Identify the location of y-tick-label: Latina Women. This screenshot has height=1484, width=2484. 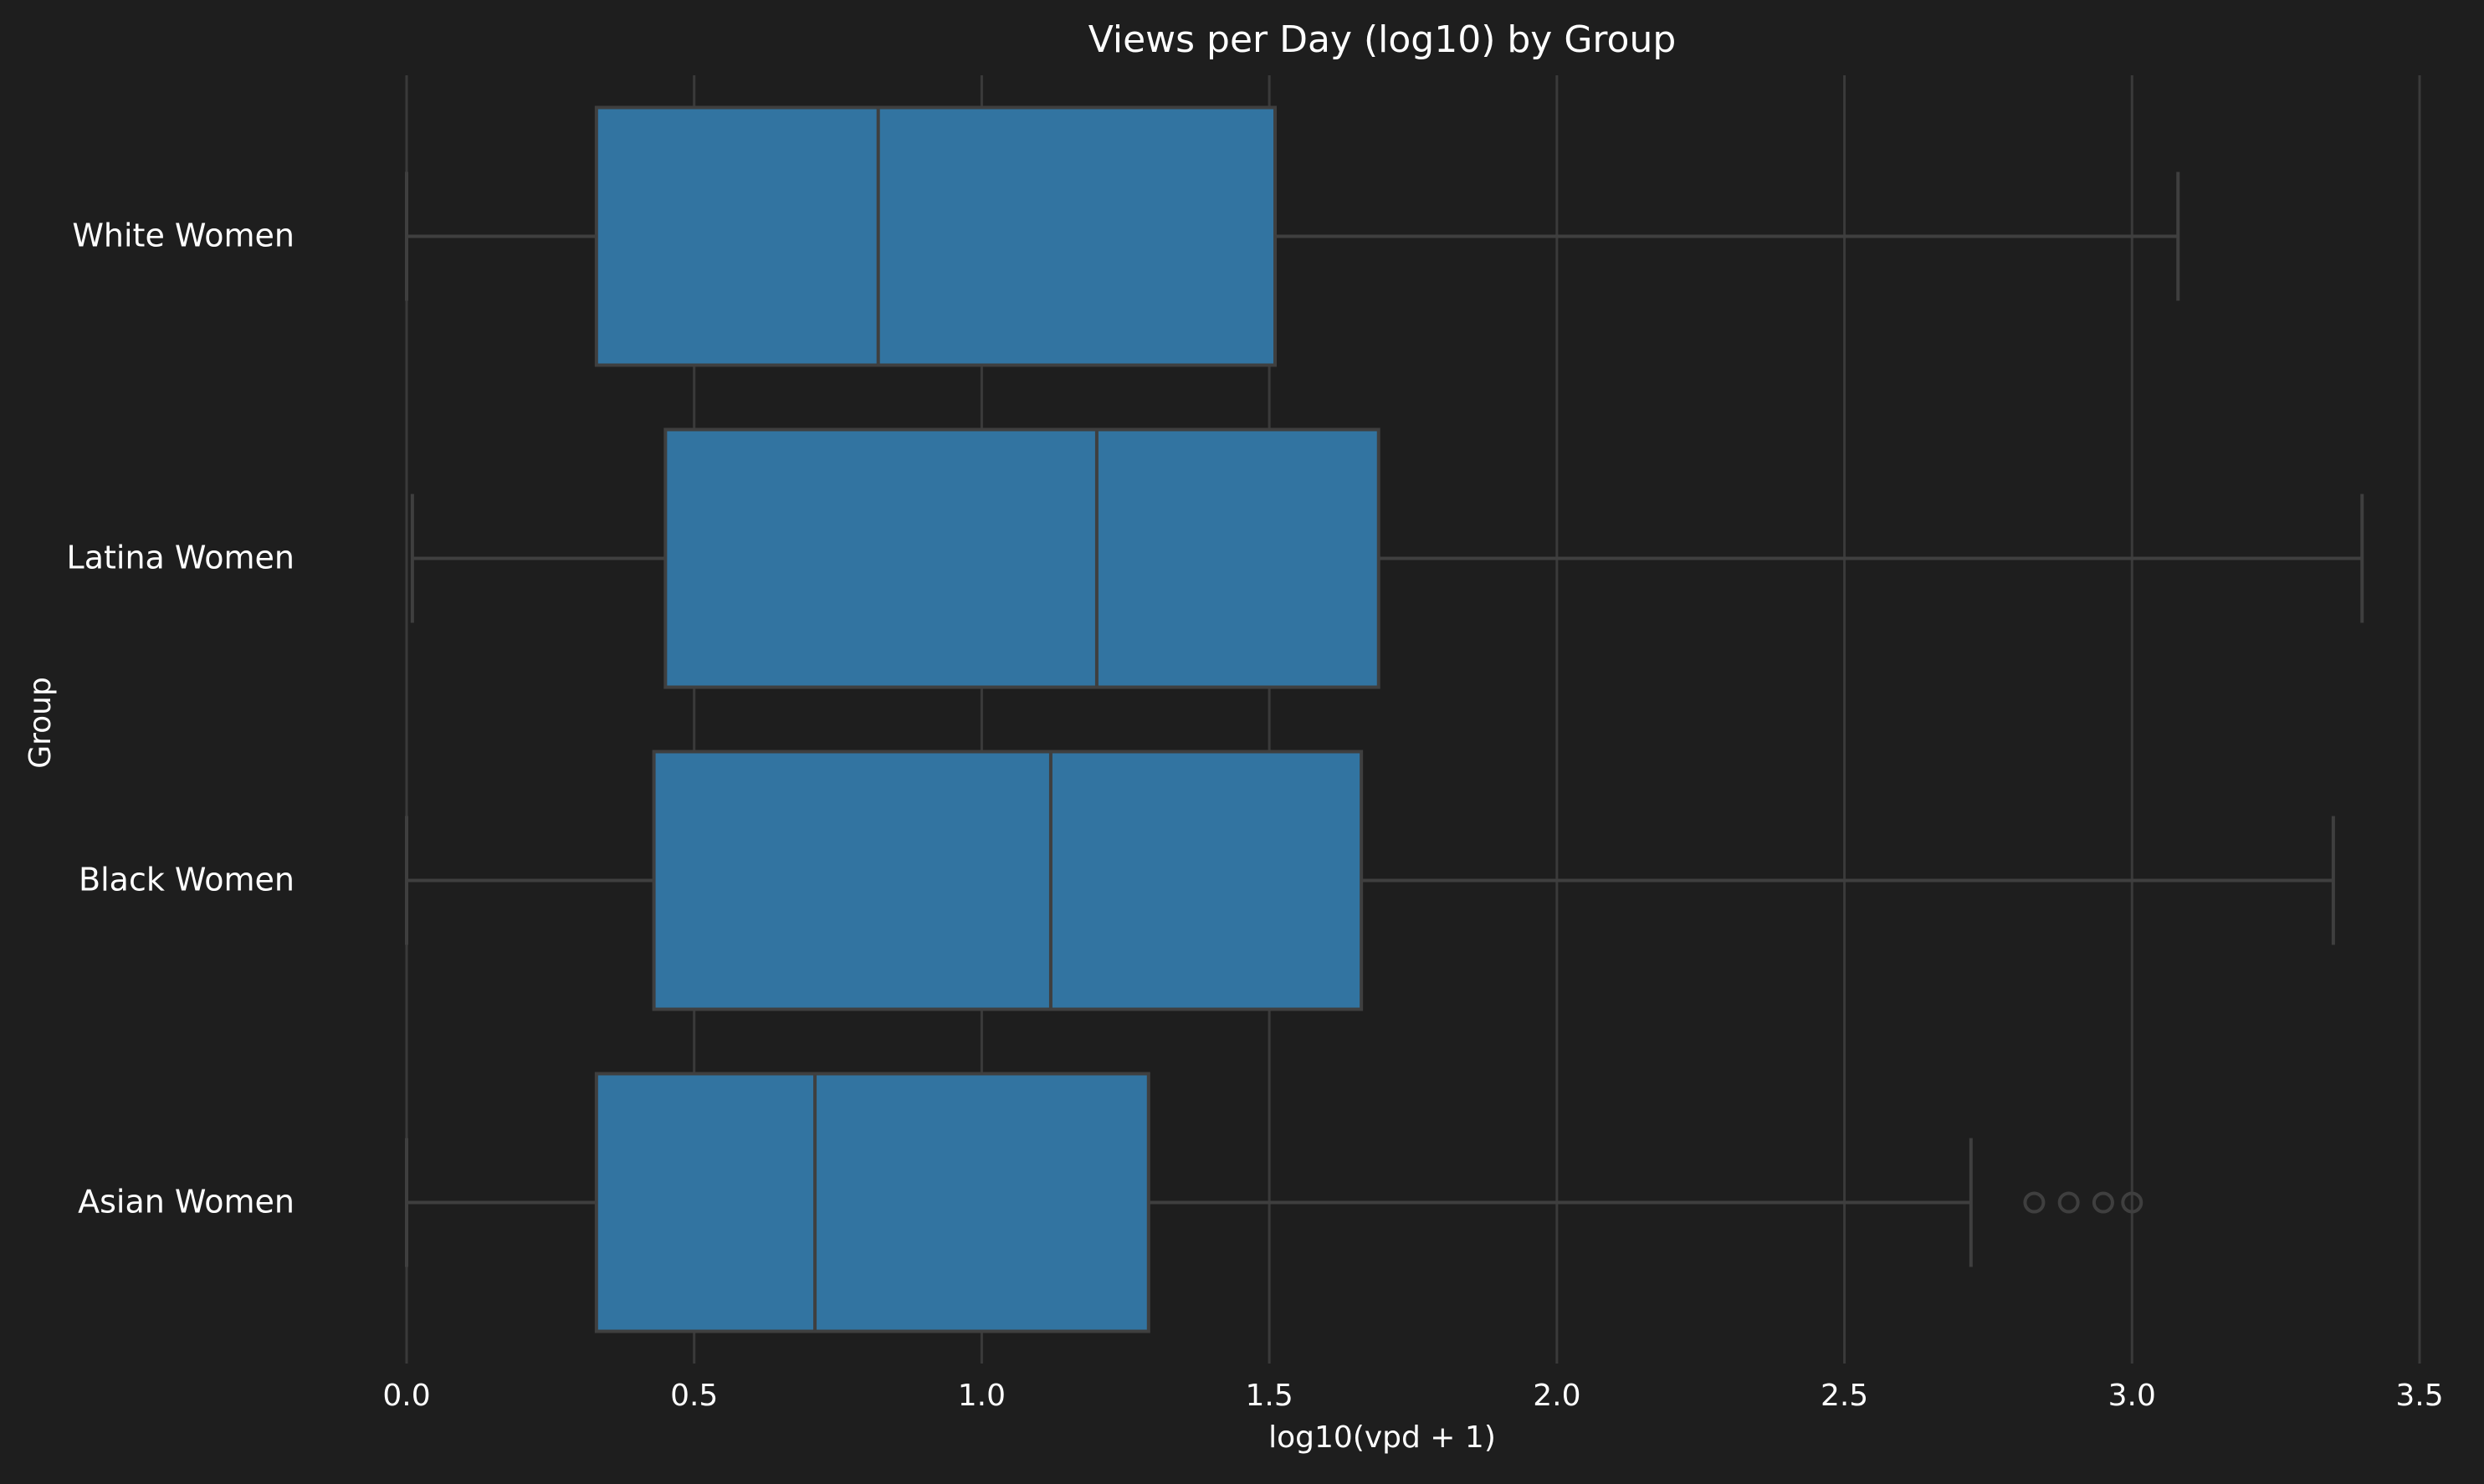
(180, 558).